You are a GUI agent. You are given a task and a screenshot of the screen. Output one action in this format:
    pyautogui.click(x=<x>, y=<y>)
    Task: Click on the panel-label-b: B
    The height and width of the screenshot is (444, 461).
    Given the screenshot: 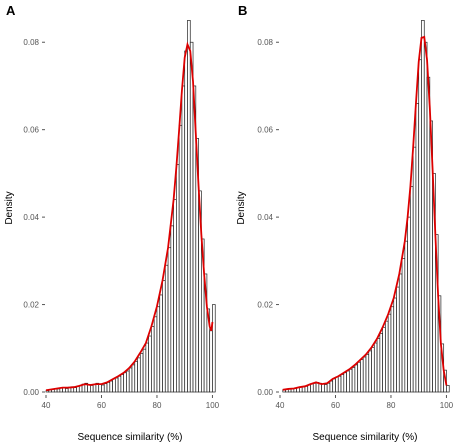 What is the action you would take?
    pyautogui.click(x=242, y=10)
    